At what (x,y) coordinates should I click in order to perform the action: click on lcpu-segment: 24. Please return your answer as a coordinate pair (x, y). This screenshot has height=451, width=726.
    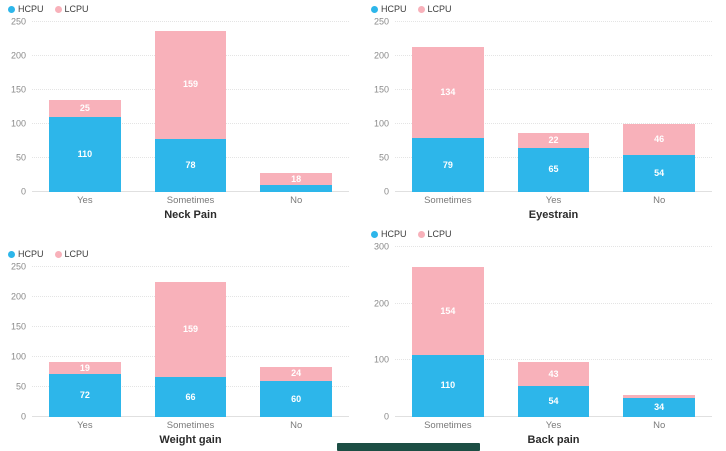
    Looking at the image, I should click on (296, 373).